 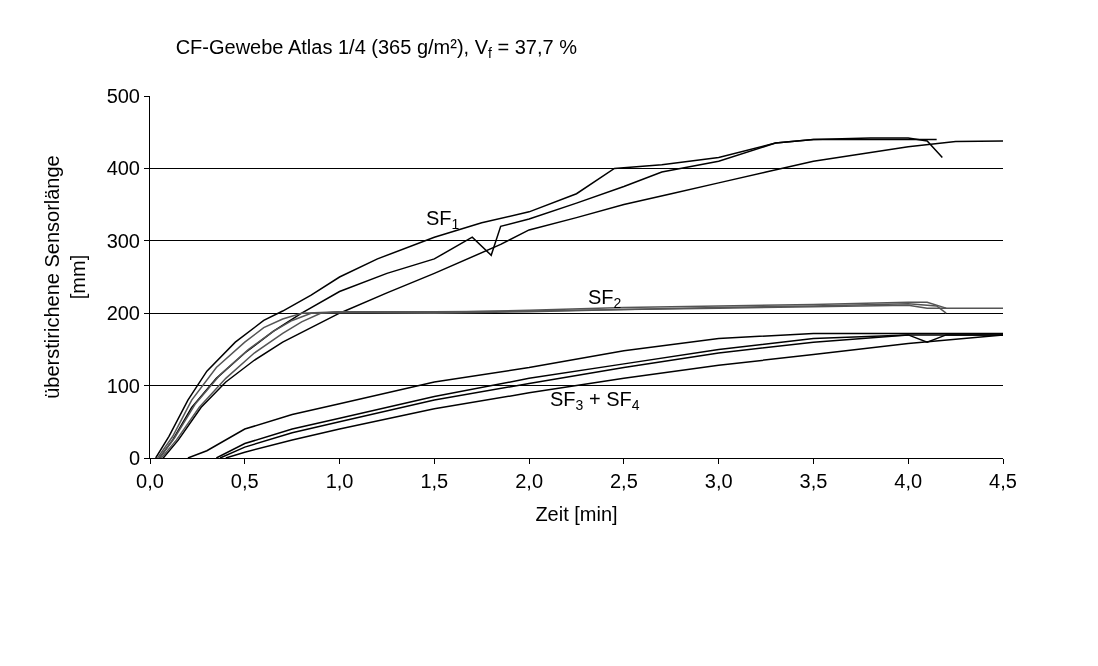 I want to click on x-tick-label: 0,5, so click(x=244, y=481).